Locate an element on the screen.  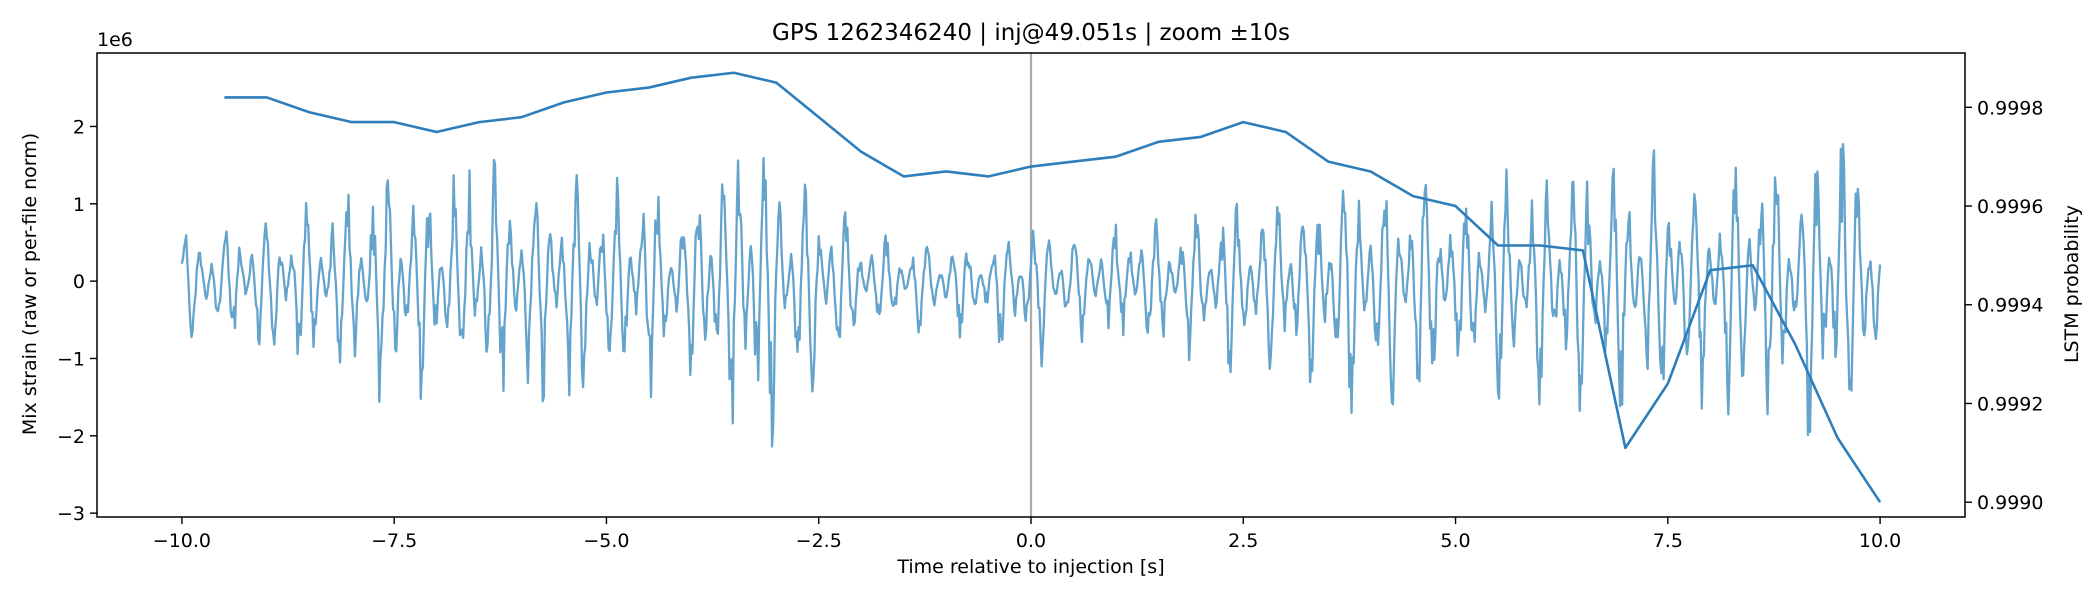
y-right-tick-label: 0.9992 is located at coordinates (2010, 404).